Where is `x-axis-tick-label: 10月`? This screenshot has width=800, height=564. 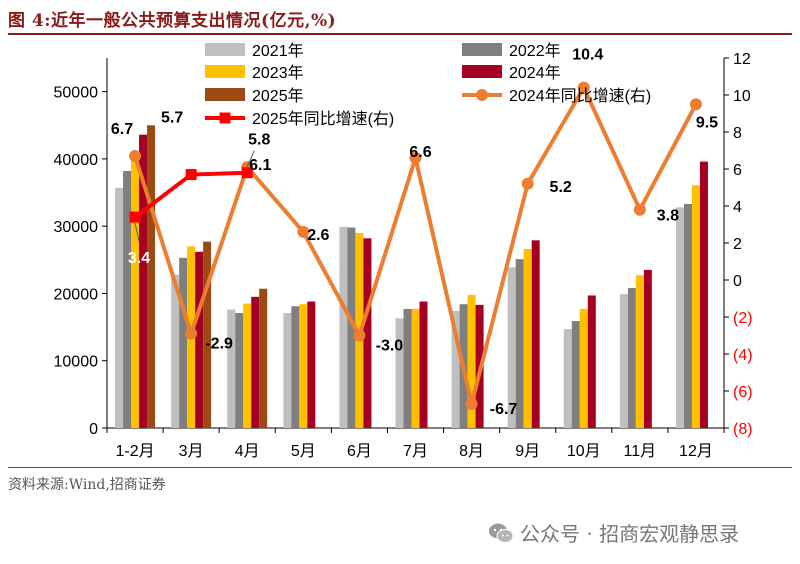 x-axis-tick-label: 10月 is located at coordinates (584, 451).